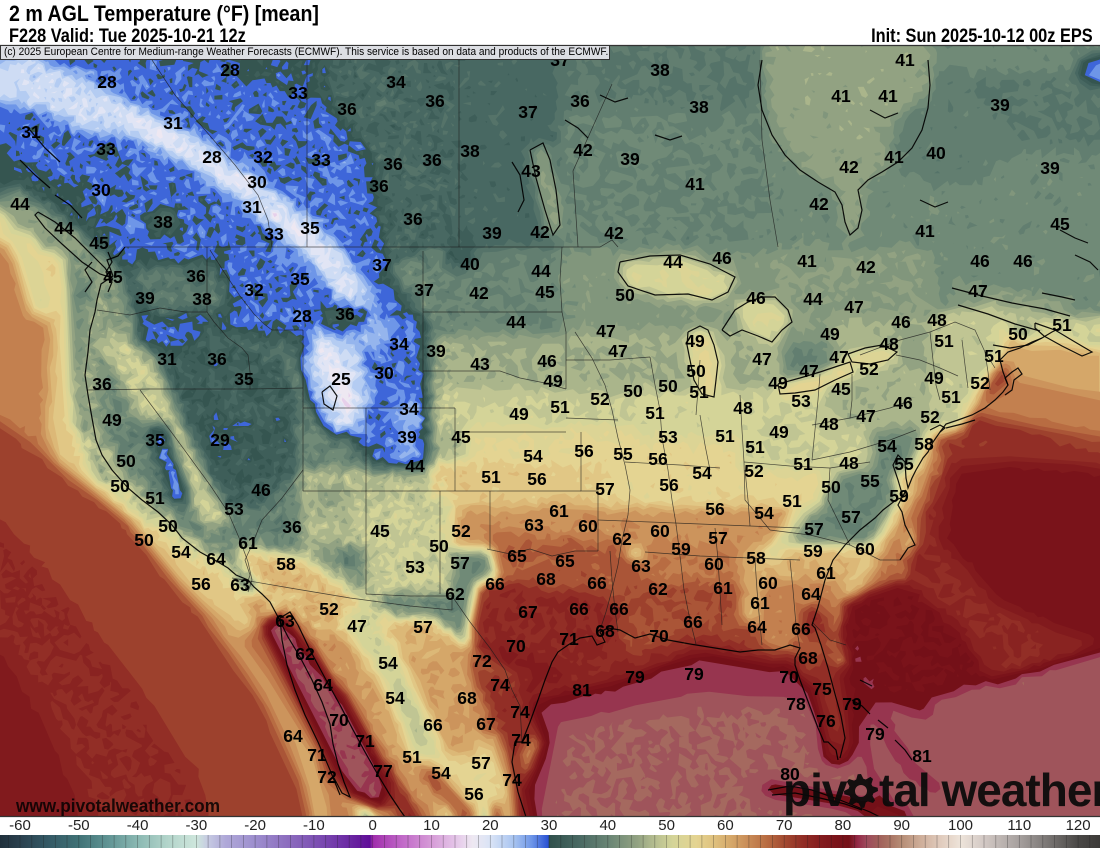  What do you see at coordinates (796, 704) in the screenshot?
I see `svg-text: 78` at bounding box center [796, 704].